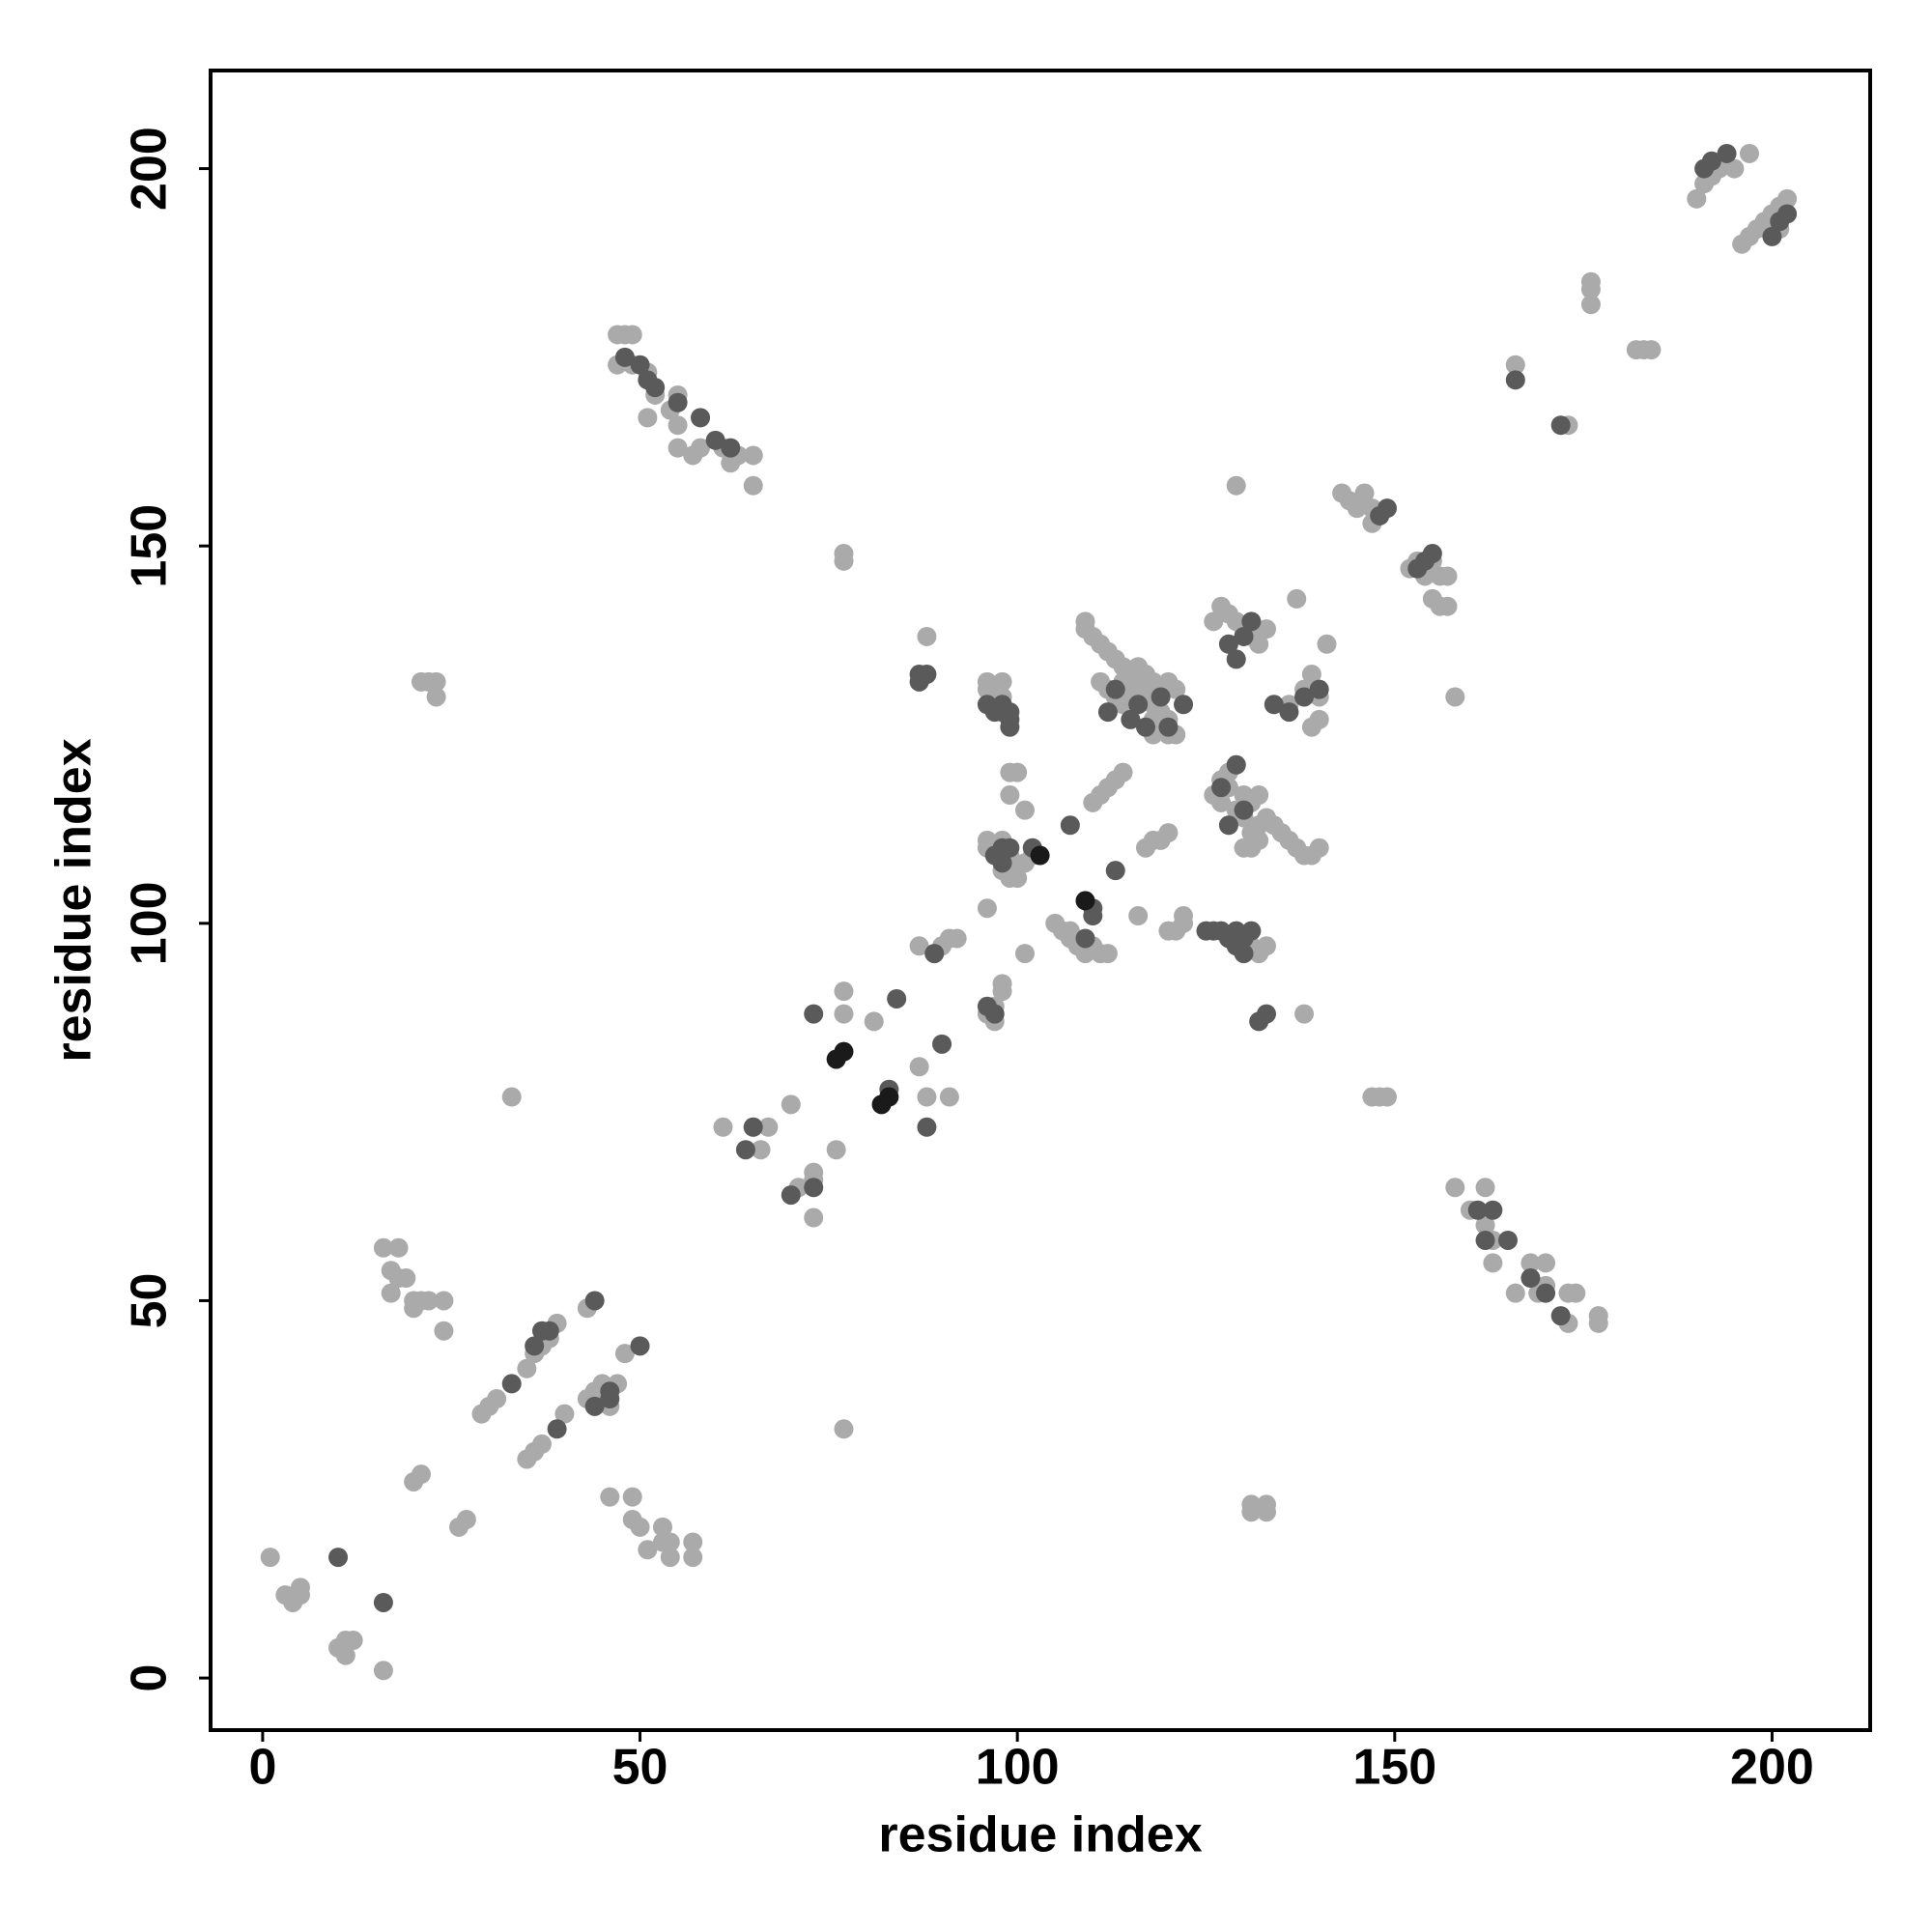  What do you see at coordinates (1772, 1768) in the screenshot?
I see `x-tick-label: 200` at bounding box center [1772, 1768].